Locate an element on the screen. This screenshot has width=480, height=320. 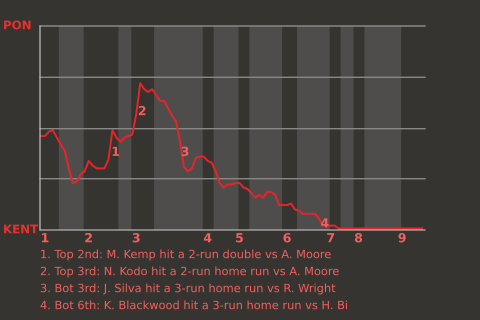
x-tick-label: 9 is located at coordinates (402, 237).